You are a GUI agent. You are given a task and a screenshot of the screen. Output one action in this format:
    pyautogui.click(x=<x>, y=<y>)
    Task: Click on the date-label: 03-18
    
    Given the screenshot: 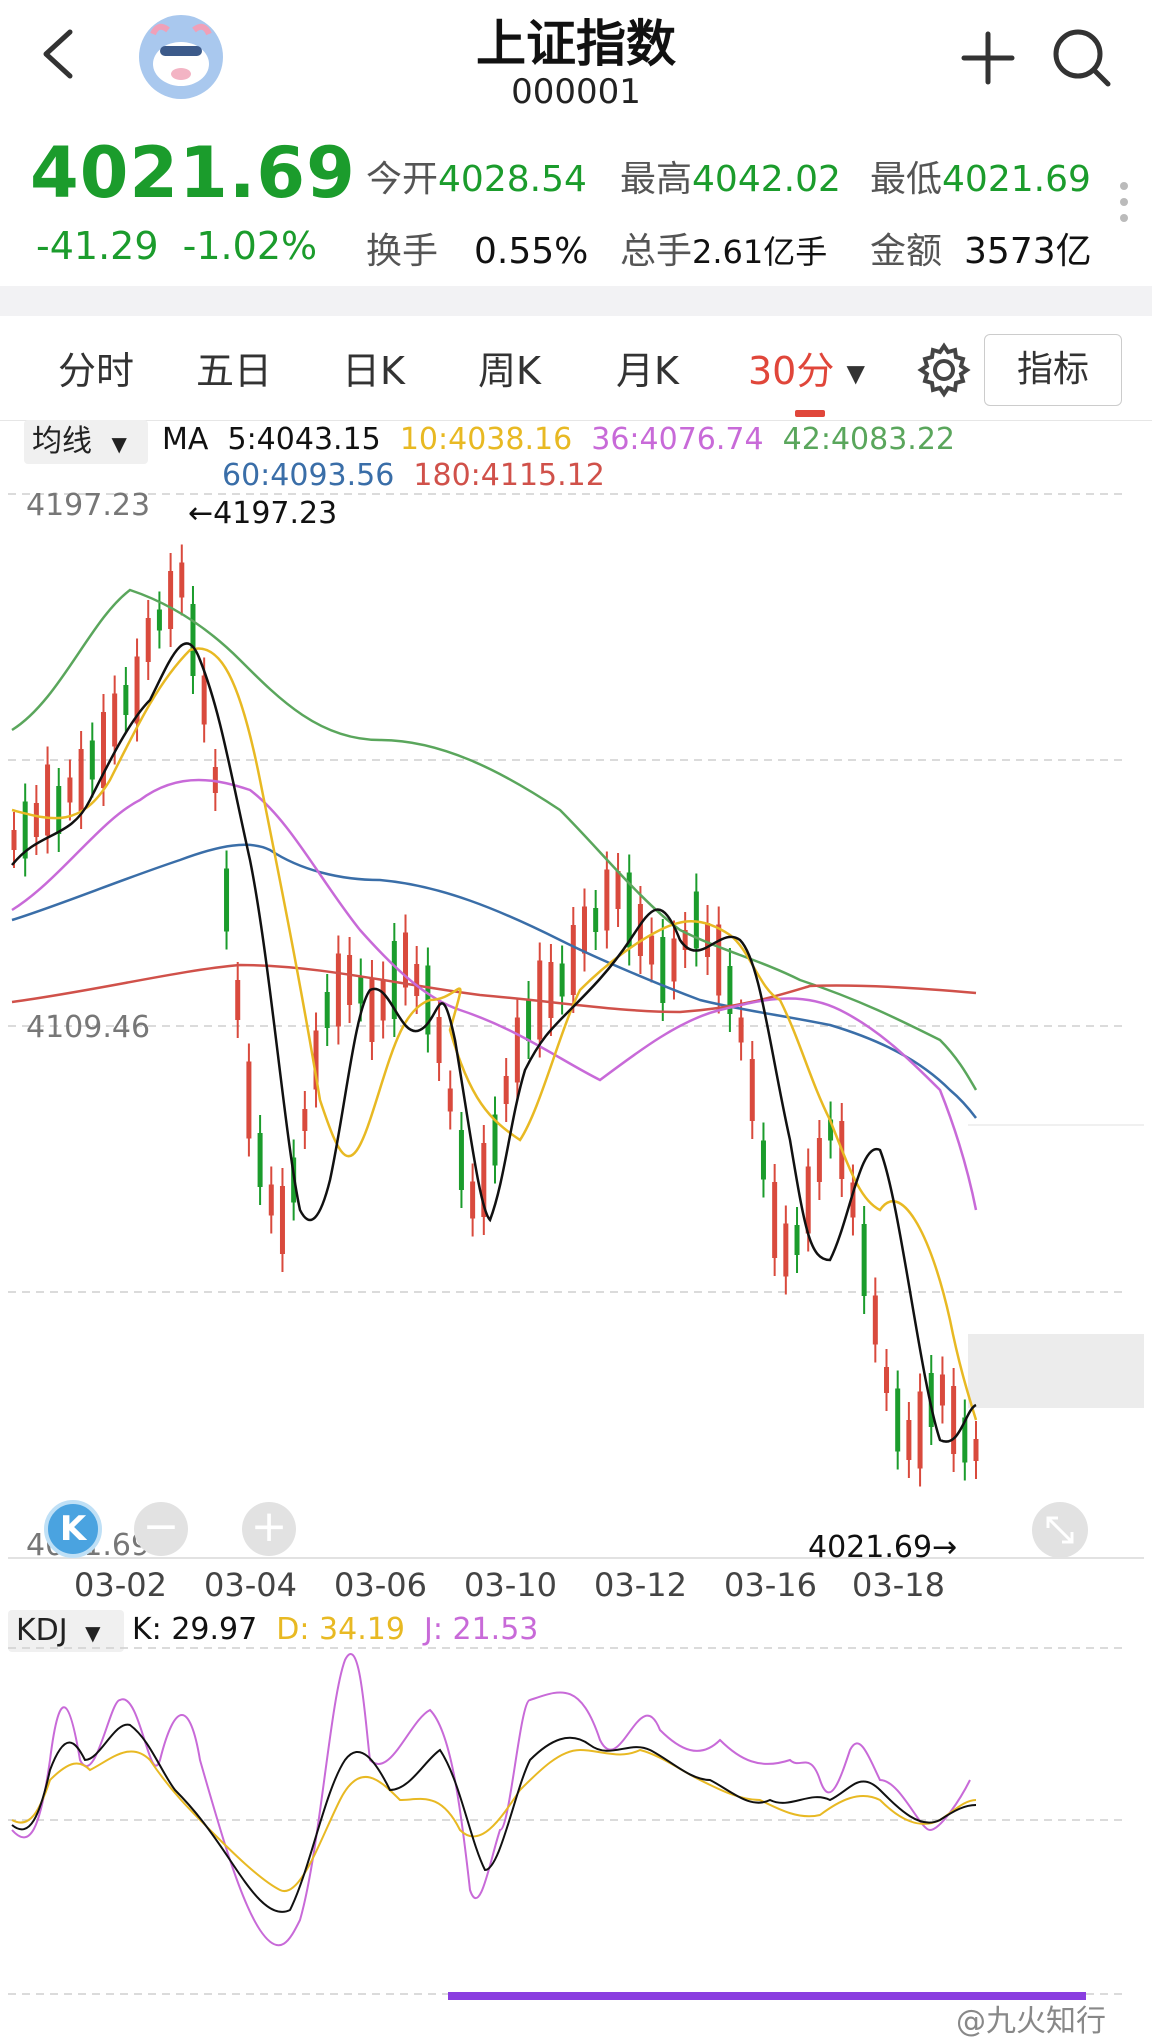 What is the action you would take?
    pyautogui.click(x=898, y=1585)
    